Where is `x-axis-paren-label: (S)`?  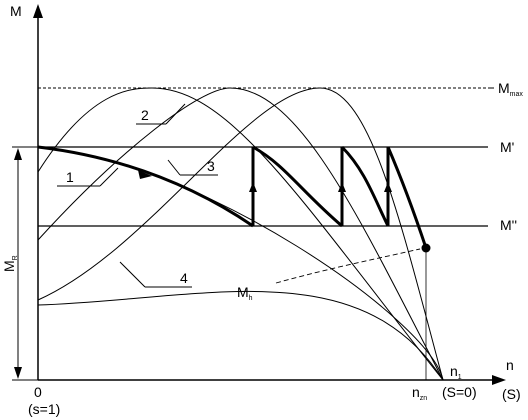
x-axis-paren-label: (S) is located at coordinates (511, 394).